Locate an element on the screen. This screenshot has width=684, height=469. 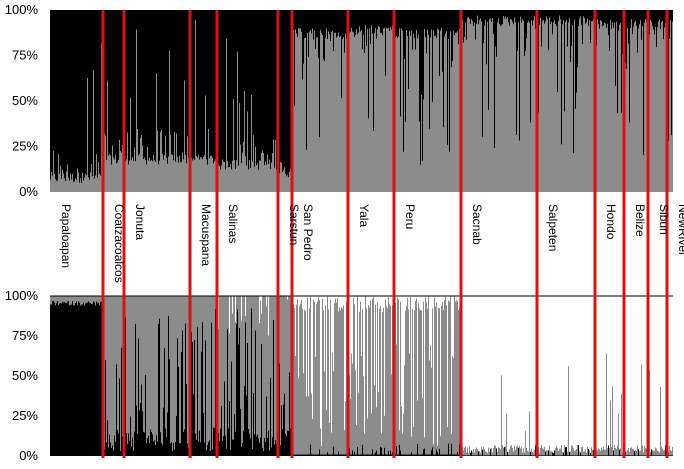
top-bar-Belize is located at coordinates (634, 107).